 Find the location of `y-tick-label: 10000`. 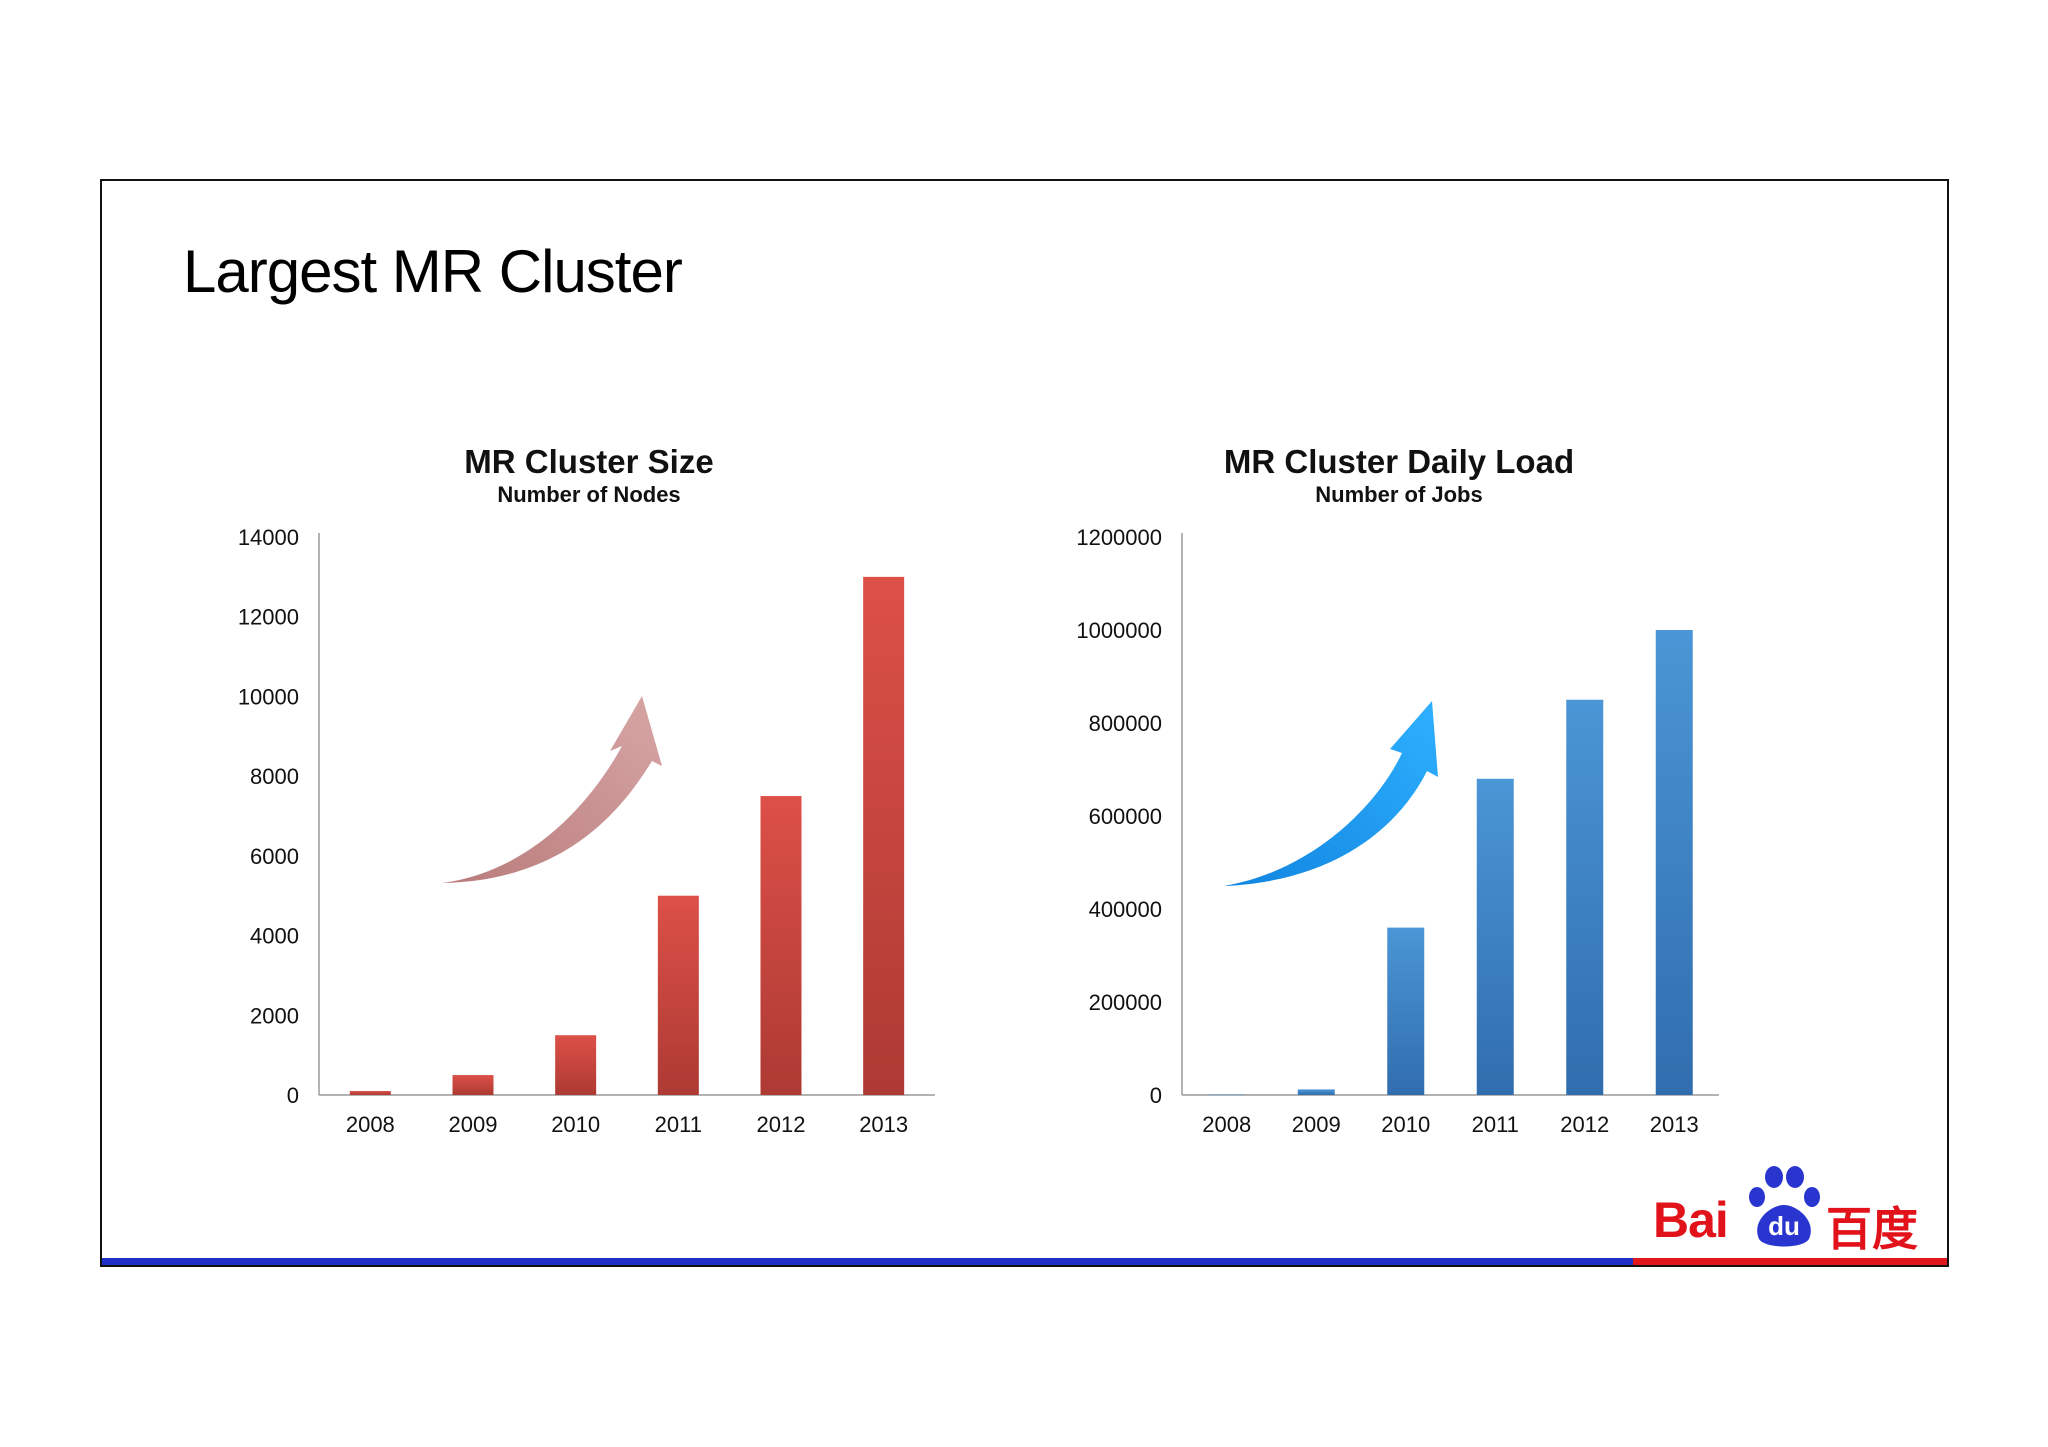

y-tick-label: 10000 is located at coordinates (268, 696).